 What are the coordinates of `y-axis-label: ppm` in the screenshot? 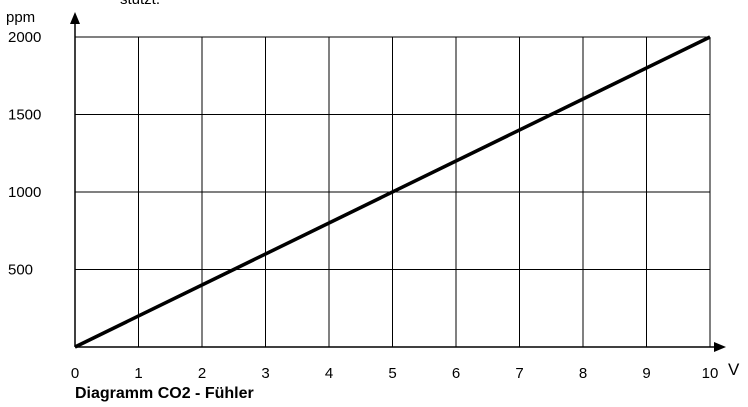 It's located at (20, 17).